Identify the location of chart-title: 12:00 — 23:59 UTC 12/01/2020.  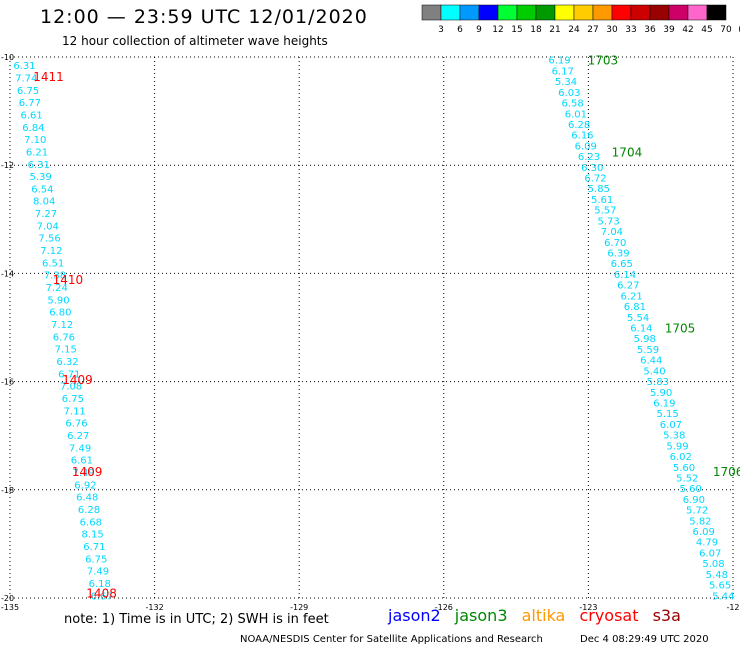
(204, 17).